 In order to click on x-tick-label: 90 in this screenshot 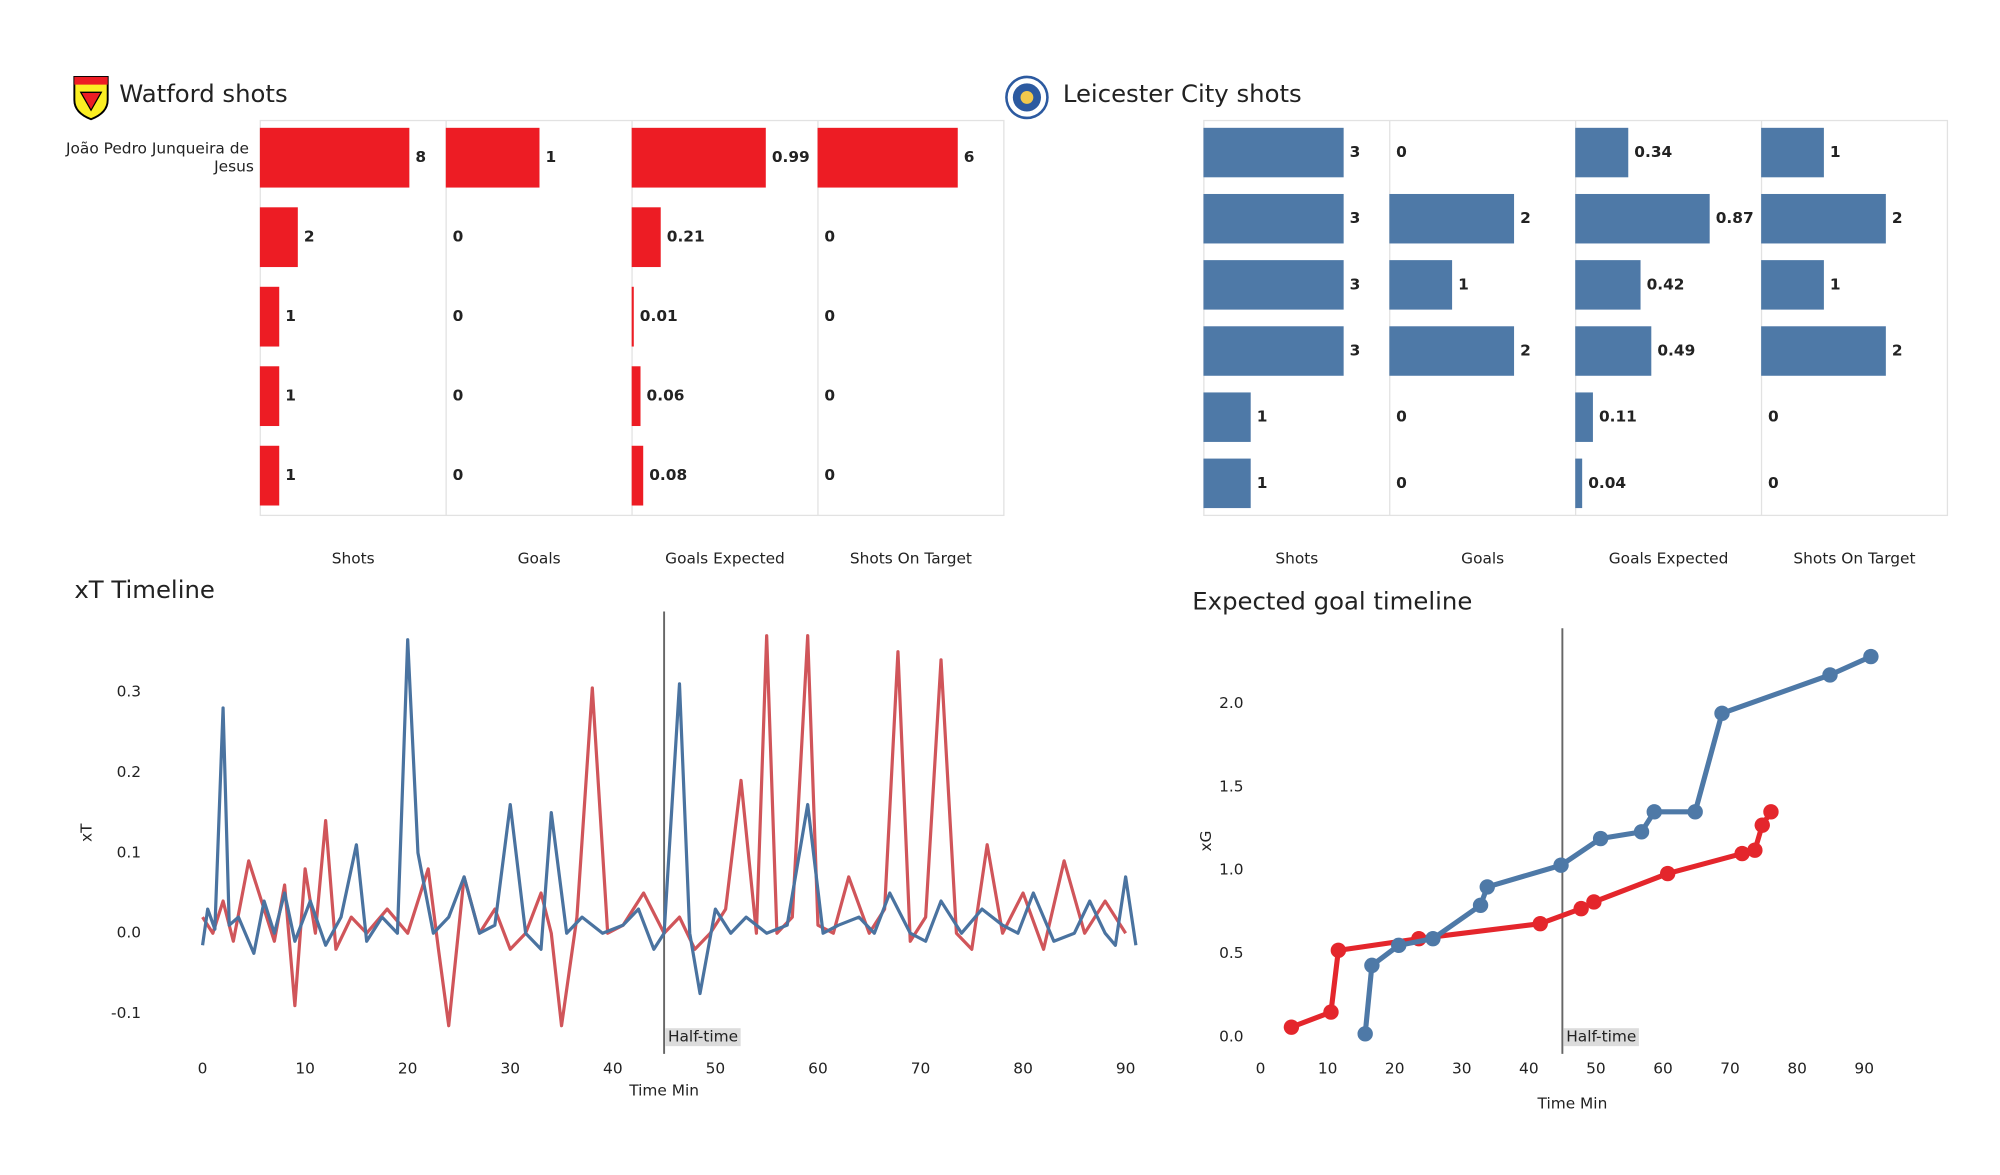, I will do `click(1864, 1069)`.